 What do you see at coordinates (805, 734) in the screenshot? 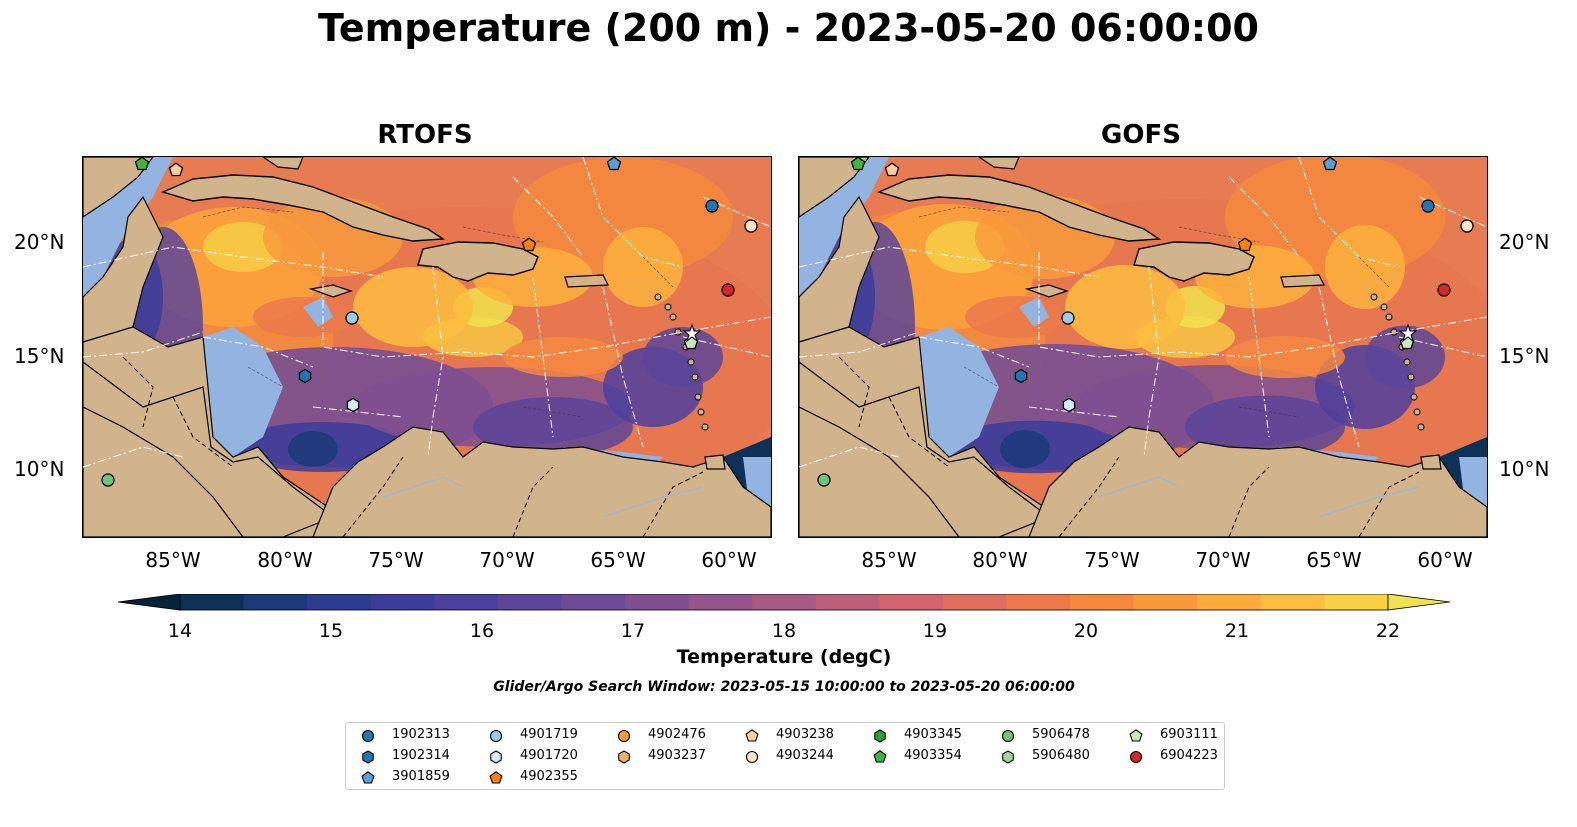
I see `legend-label: 4903238` at bounding box center [805, 734].